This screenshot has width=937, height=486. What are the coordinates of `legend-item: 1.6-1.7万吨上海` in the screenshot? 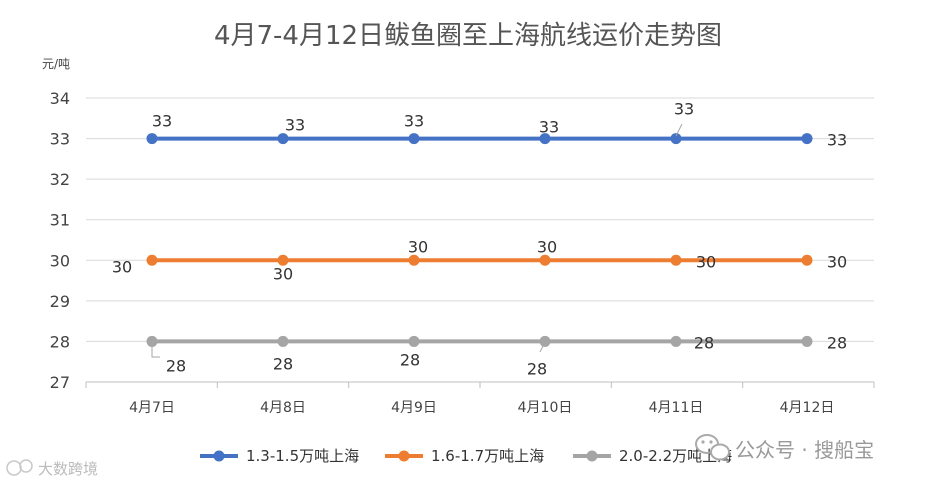 It's located at (464, 456).